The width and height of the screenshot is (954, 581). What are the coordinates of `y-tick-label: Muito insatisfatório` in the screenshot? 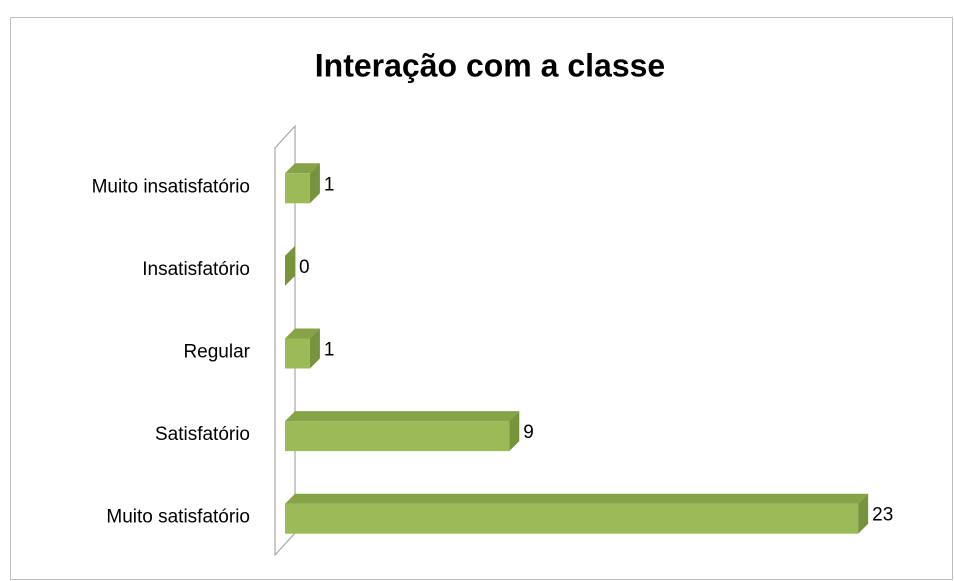 It's located at (171, 186).